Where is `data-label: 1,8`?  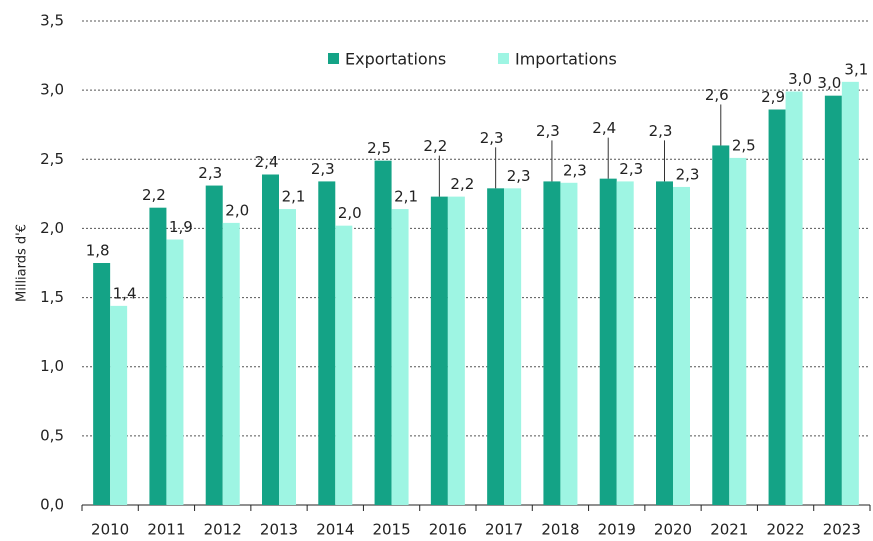
data-label: 1,8 is located at coordinates (98, 251).